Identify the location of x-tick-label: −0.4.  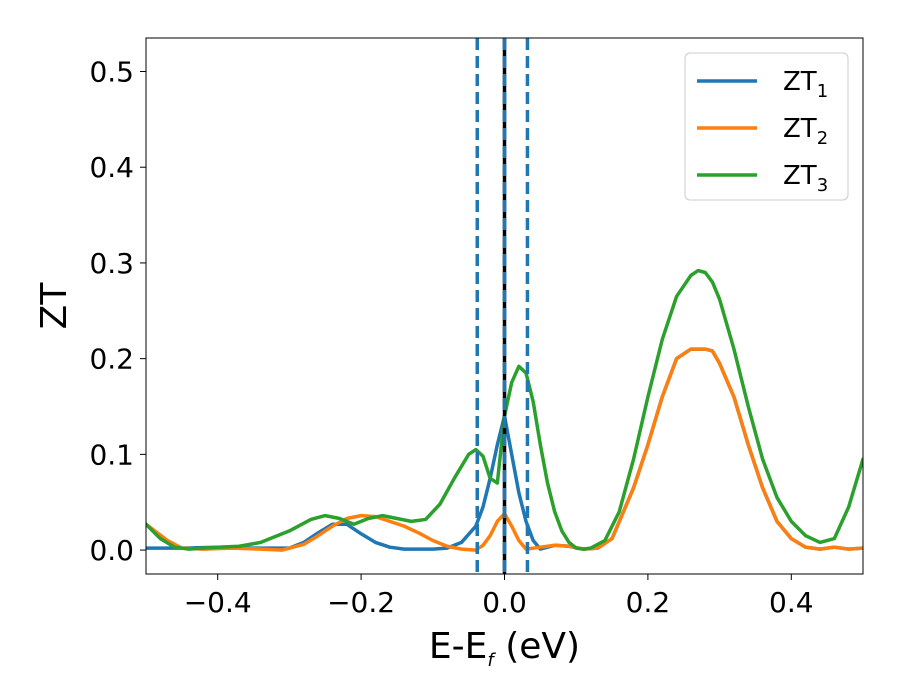
(218, 602).